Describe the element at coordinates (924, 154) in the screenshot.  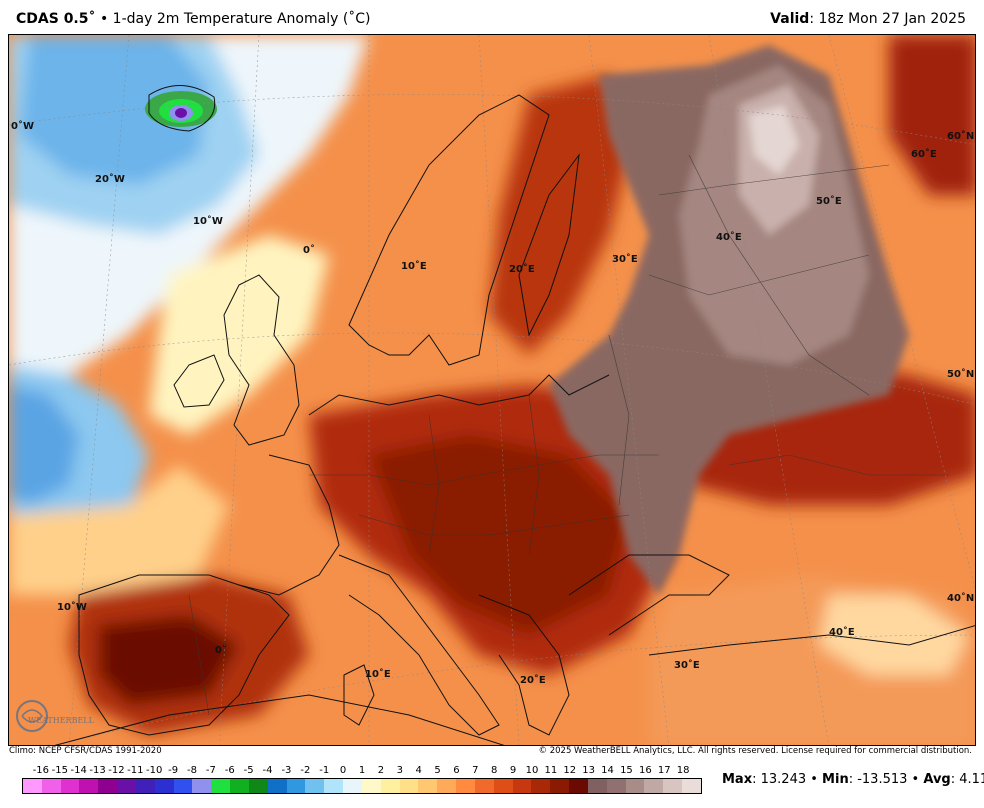
I see `lon-label: 60˚E` at that location.